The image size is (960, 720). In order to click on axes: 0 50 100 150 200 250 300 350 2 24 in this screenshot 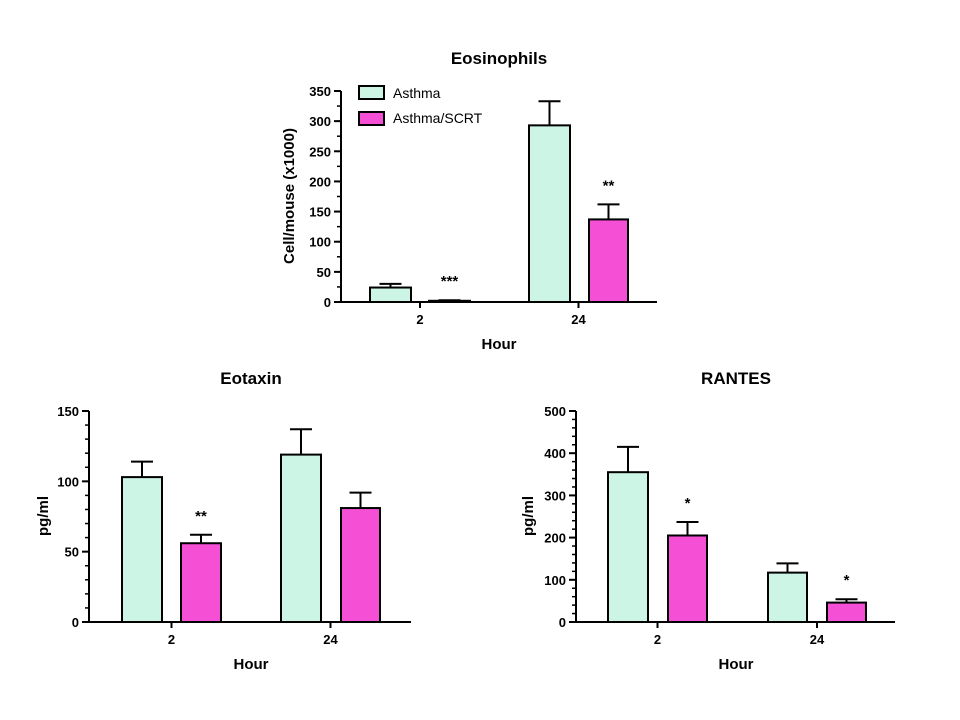, I will do `click(483, 205)`.